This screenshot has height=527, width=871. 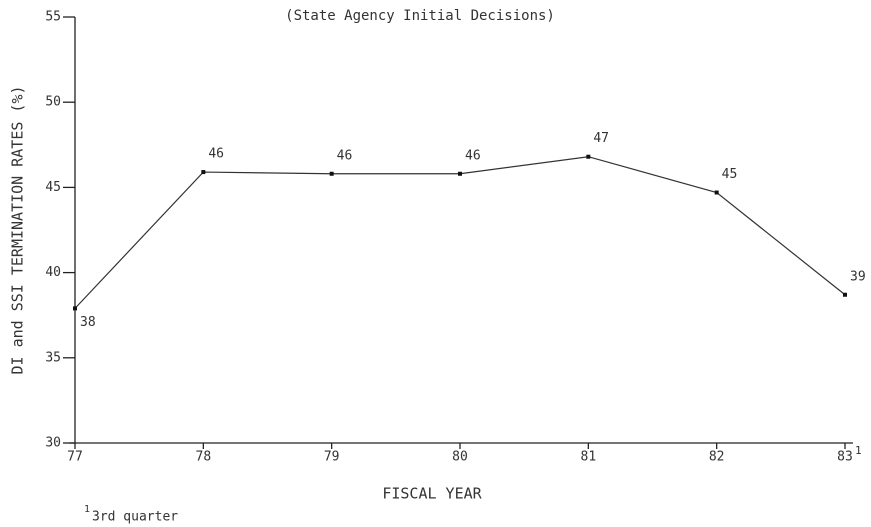 What do you see at coordinates (53, 272) in the screenshot?
I see `y-tick-label: 40` at bounding box center [53, 272].